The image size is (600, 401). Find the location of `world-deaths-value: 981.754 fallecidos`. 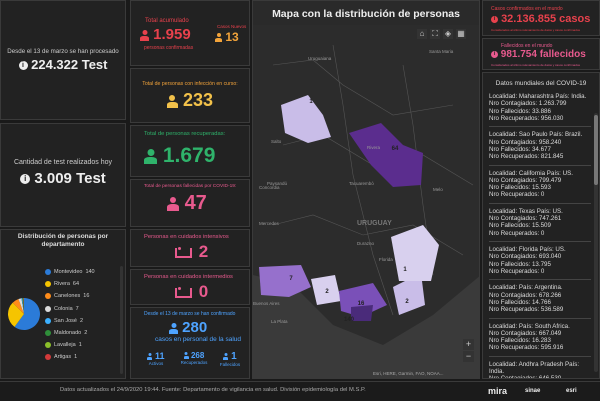

world-deaths-value: 981.754 fallecidos is located at coordinates (543, 54).